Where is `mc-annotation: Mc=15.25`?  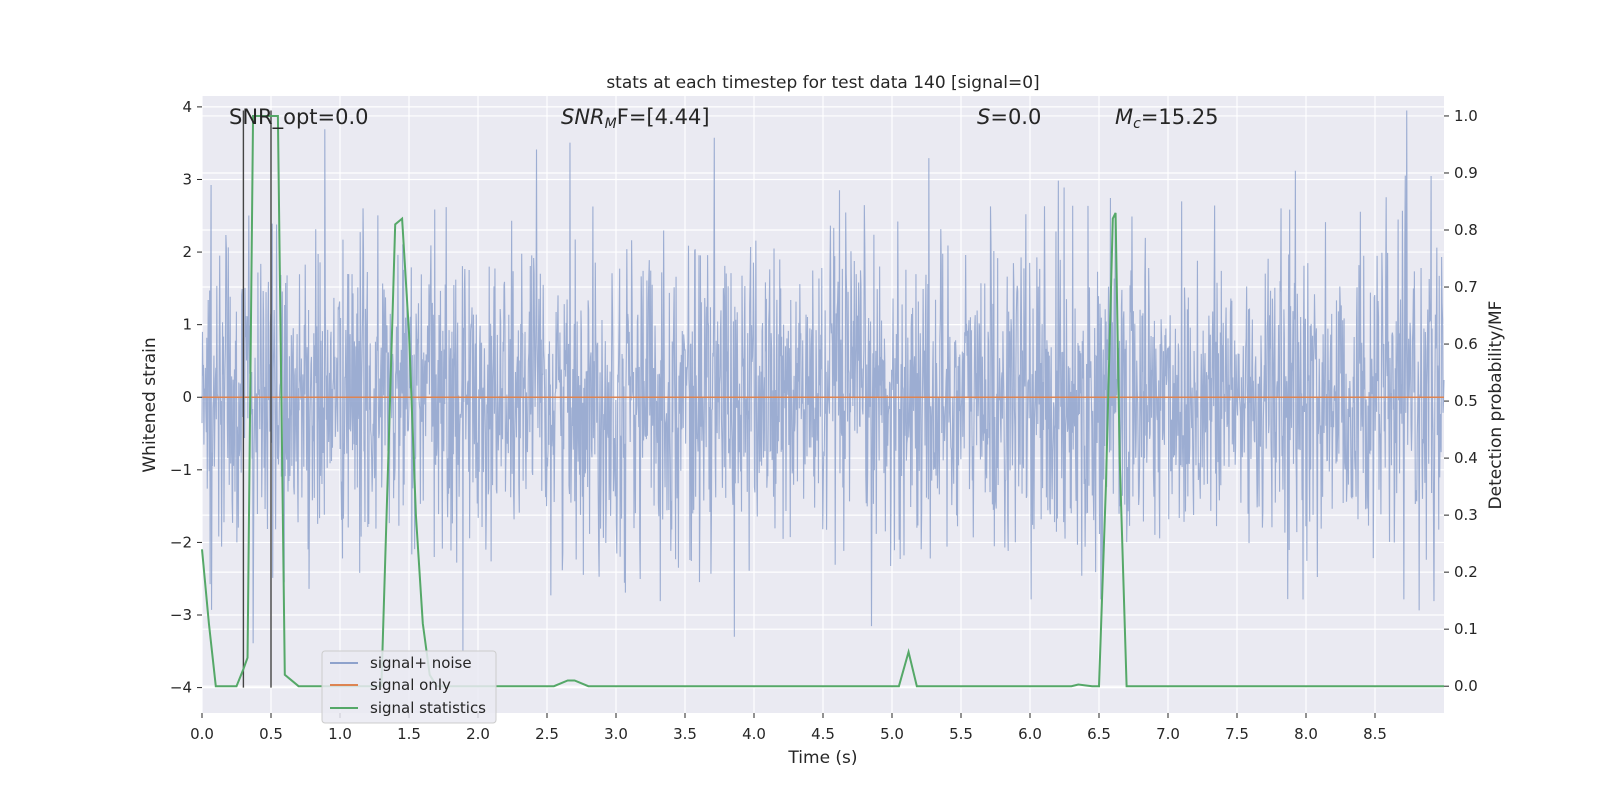
mc-annotation: Mc=15.25 is located at coordinates (1167, 118).